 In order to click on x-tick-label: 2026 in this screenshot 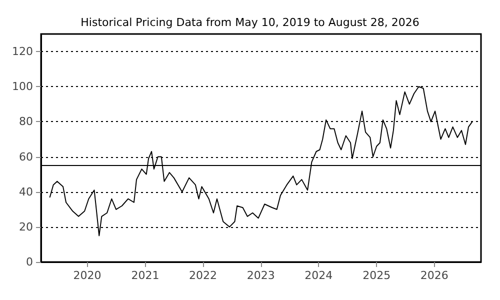, I will do `click(434, 275)`.